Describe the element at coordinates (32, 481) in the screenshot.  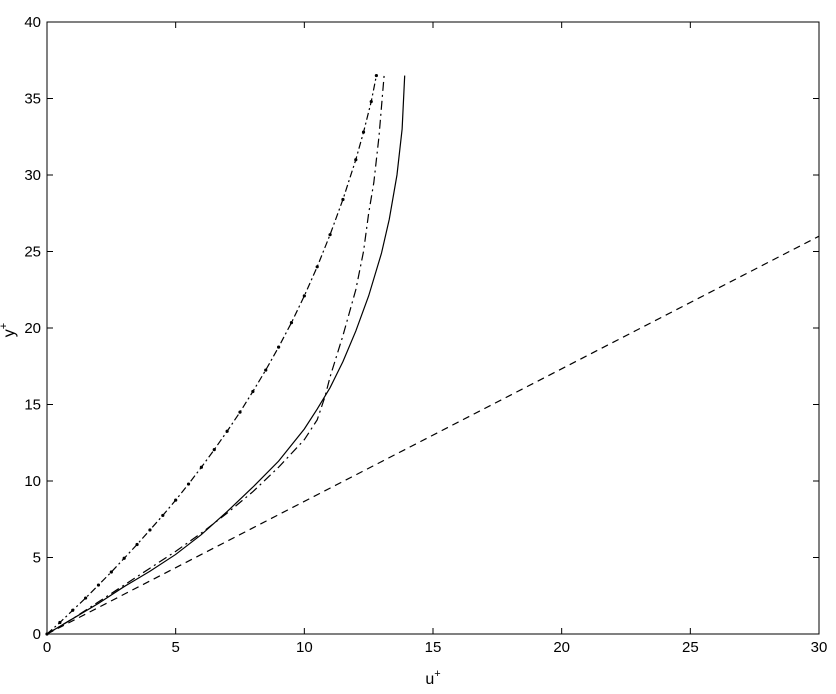
I see `y-tick-label: 10` at that location.